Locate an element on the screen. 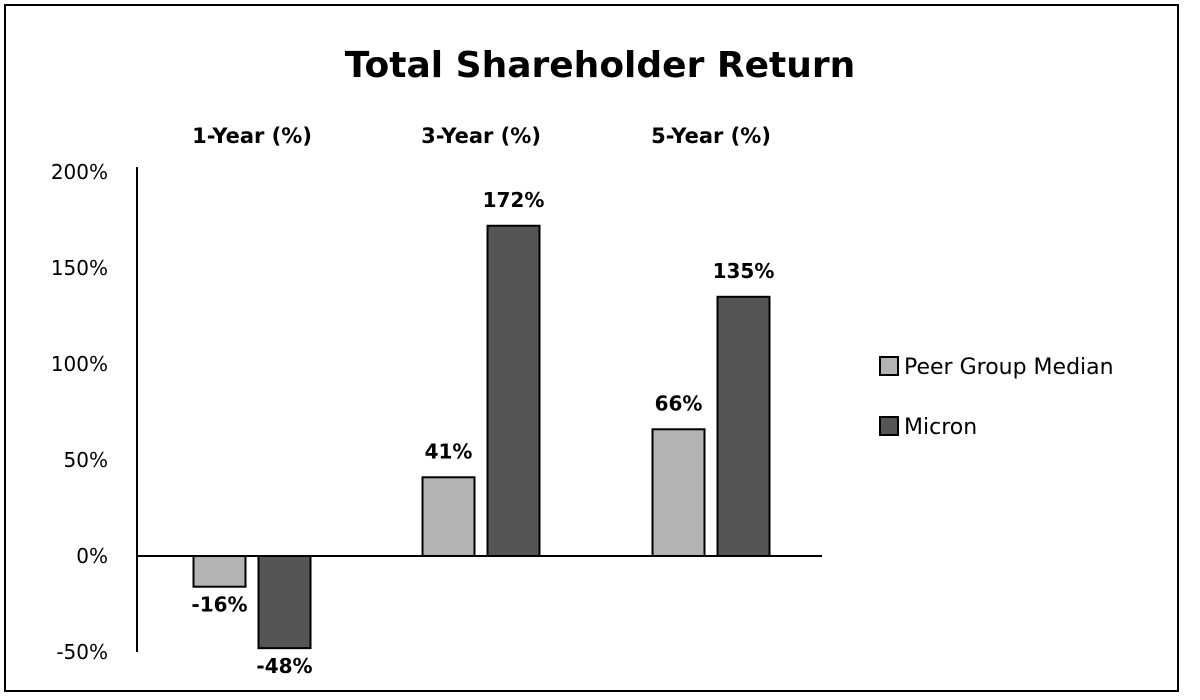  y-tick-label: -50% is located at coordinates (82, 652).